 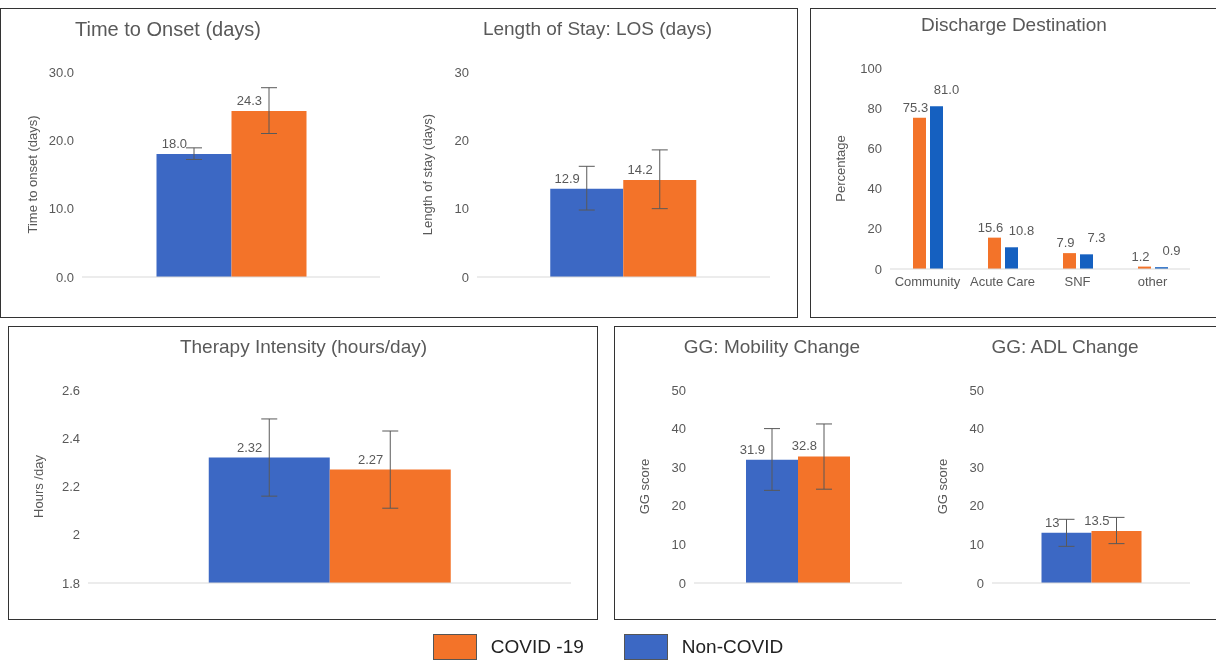 What do you see at coordinates (640, 169) in the screenshot?
I see `data-label: 14.2` at bounding box center [640, 169].